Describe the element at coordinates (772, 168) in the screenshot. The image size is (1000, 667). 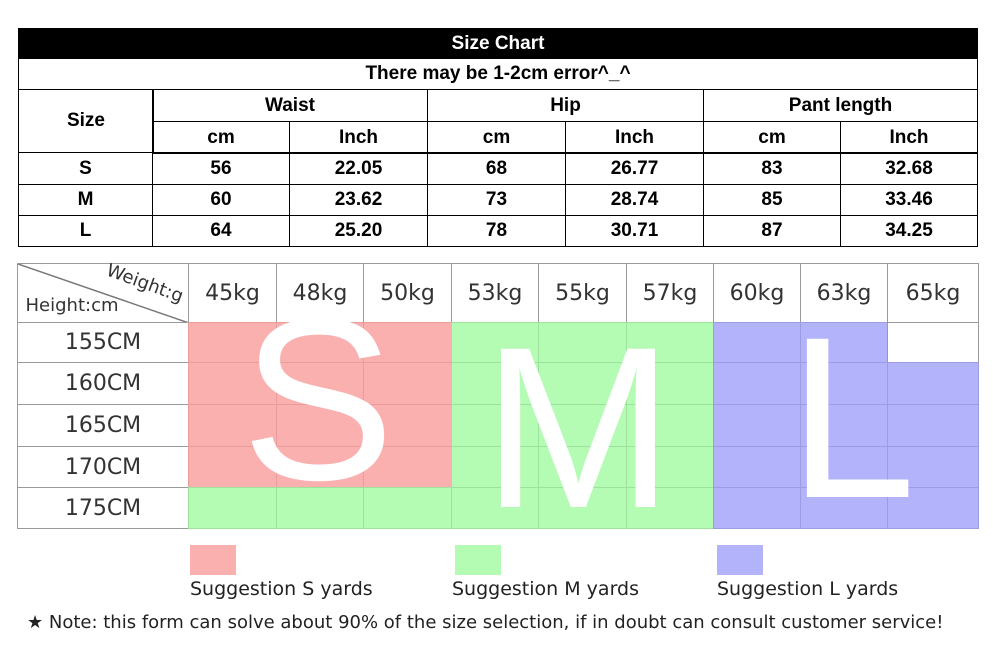
I see `measure-cell: 83` at that location.